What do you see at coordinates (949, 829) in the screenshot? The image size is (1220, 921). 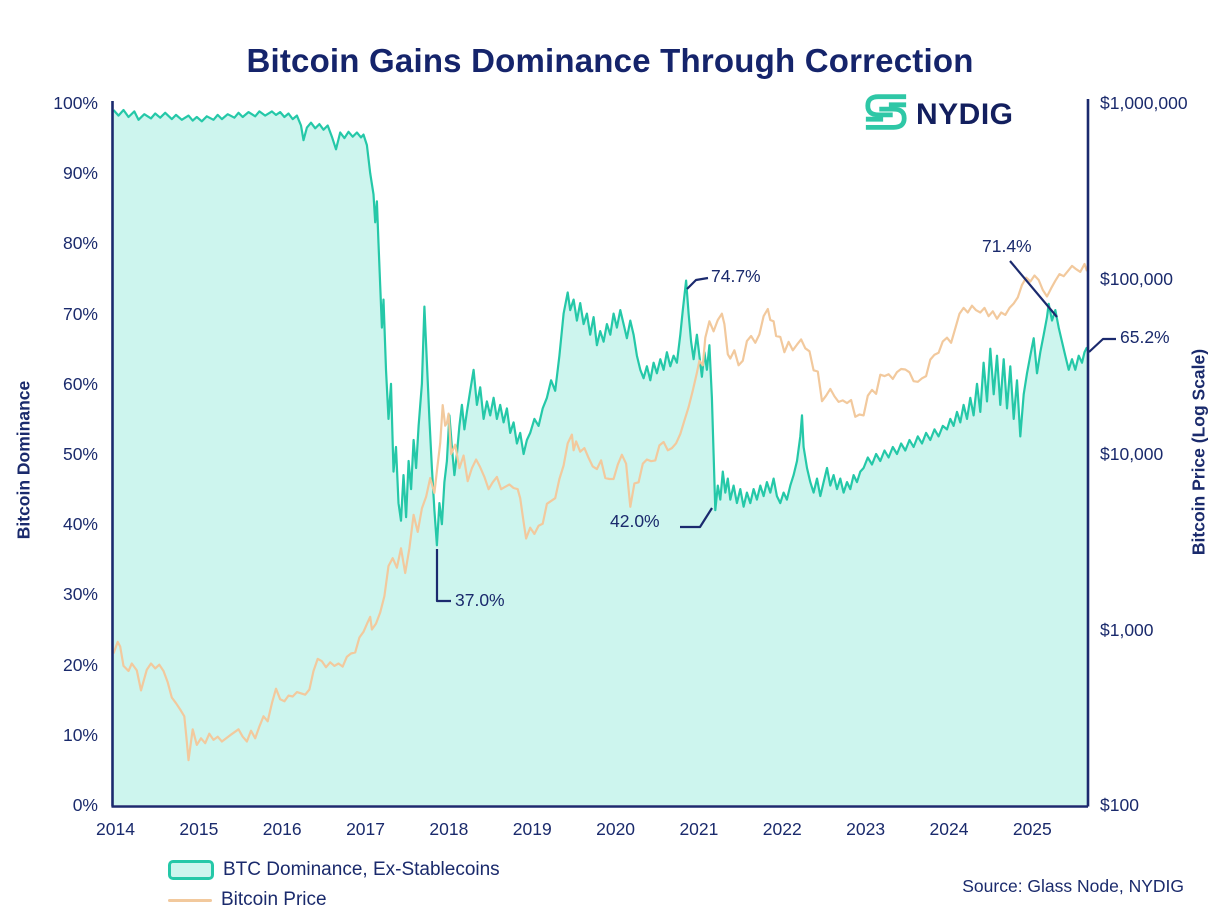 I see `x-axis-tick-2024: 2024` at bounding box center [949, 829].